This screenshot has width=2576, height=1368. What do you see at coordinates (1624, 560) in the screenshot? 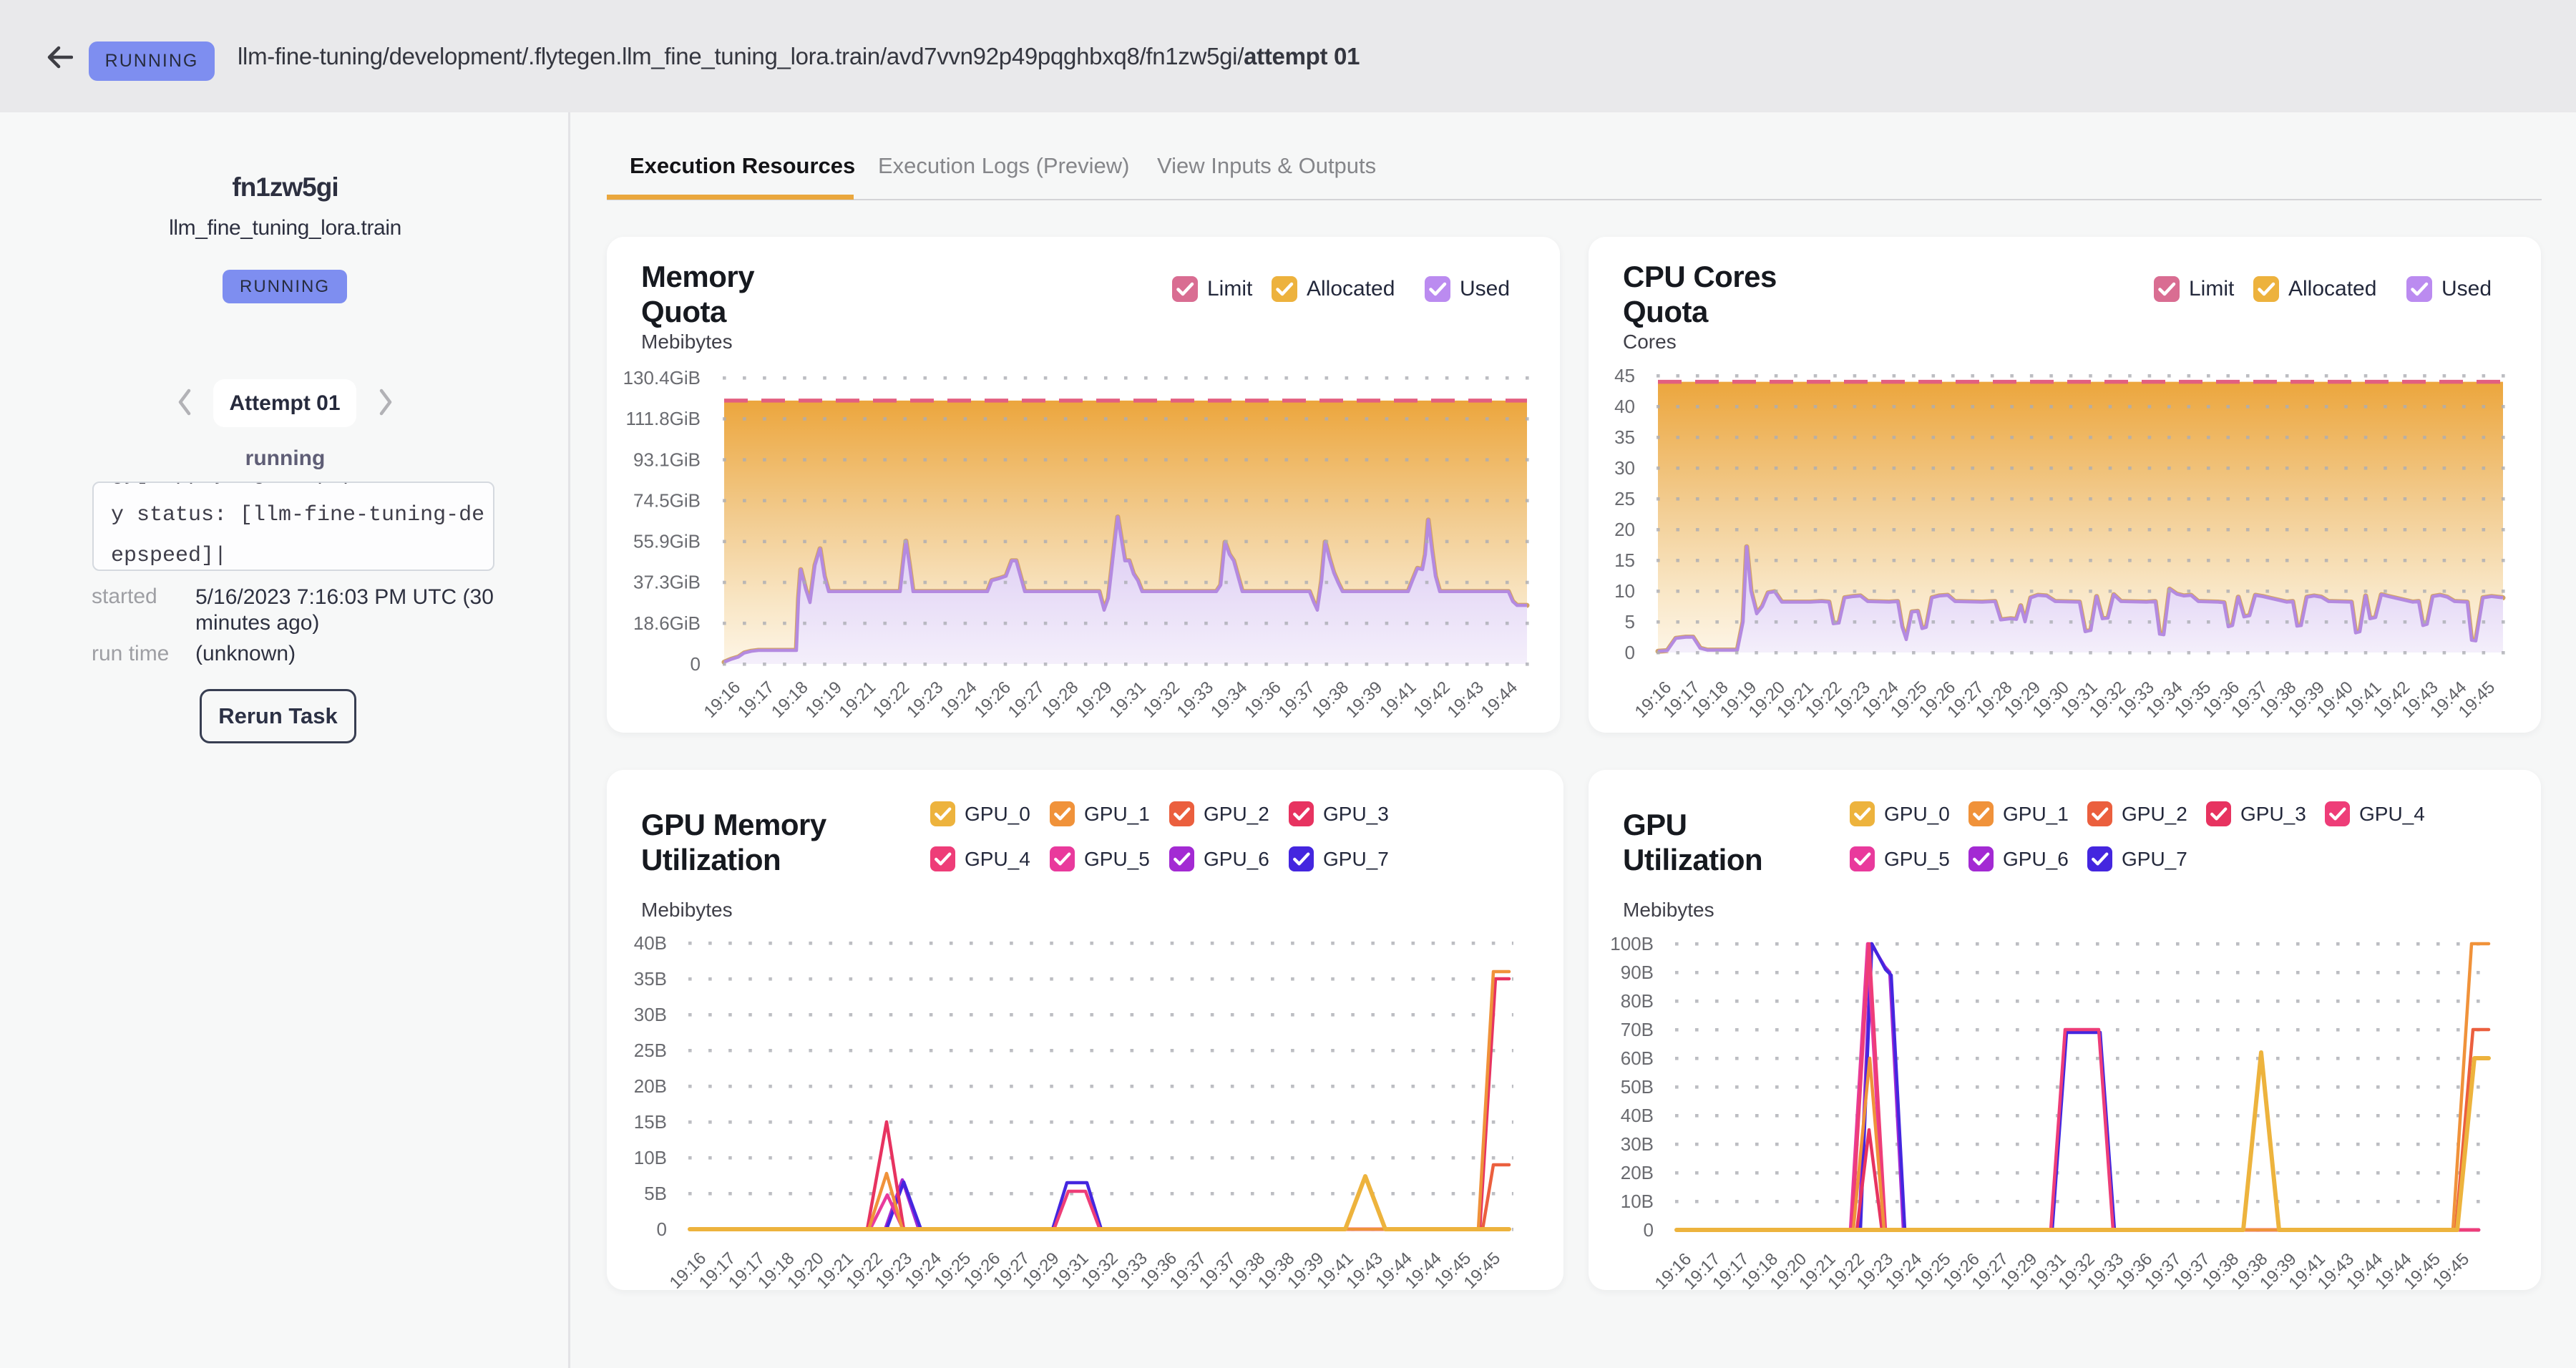
I see `svg-text: 15` at bounding box center [1624, 560].